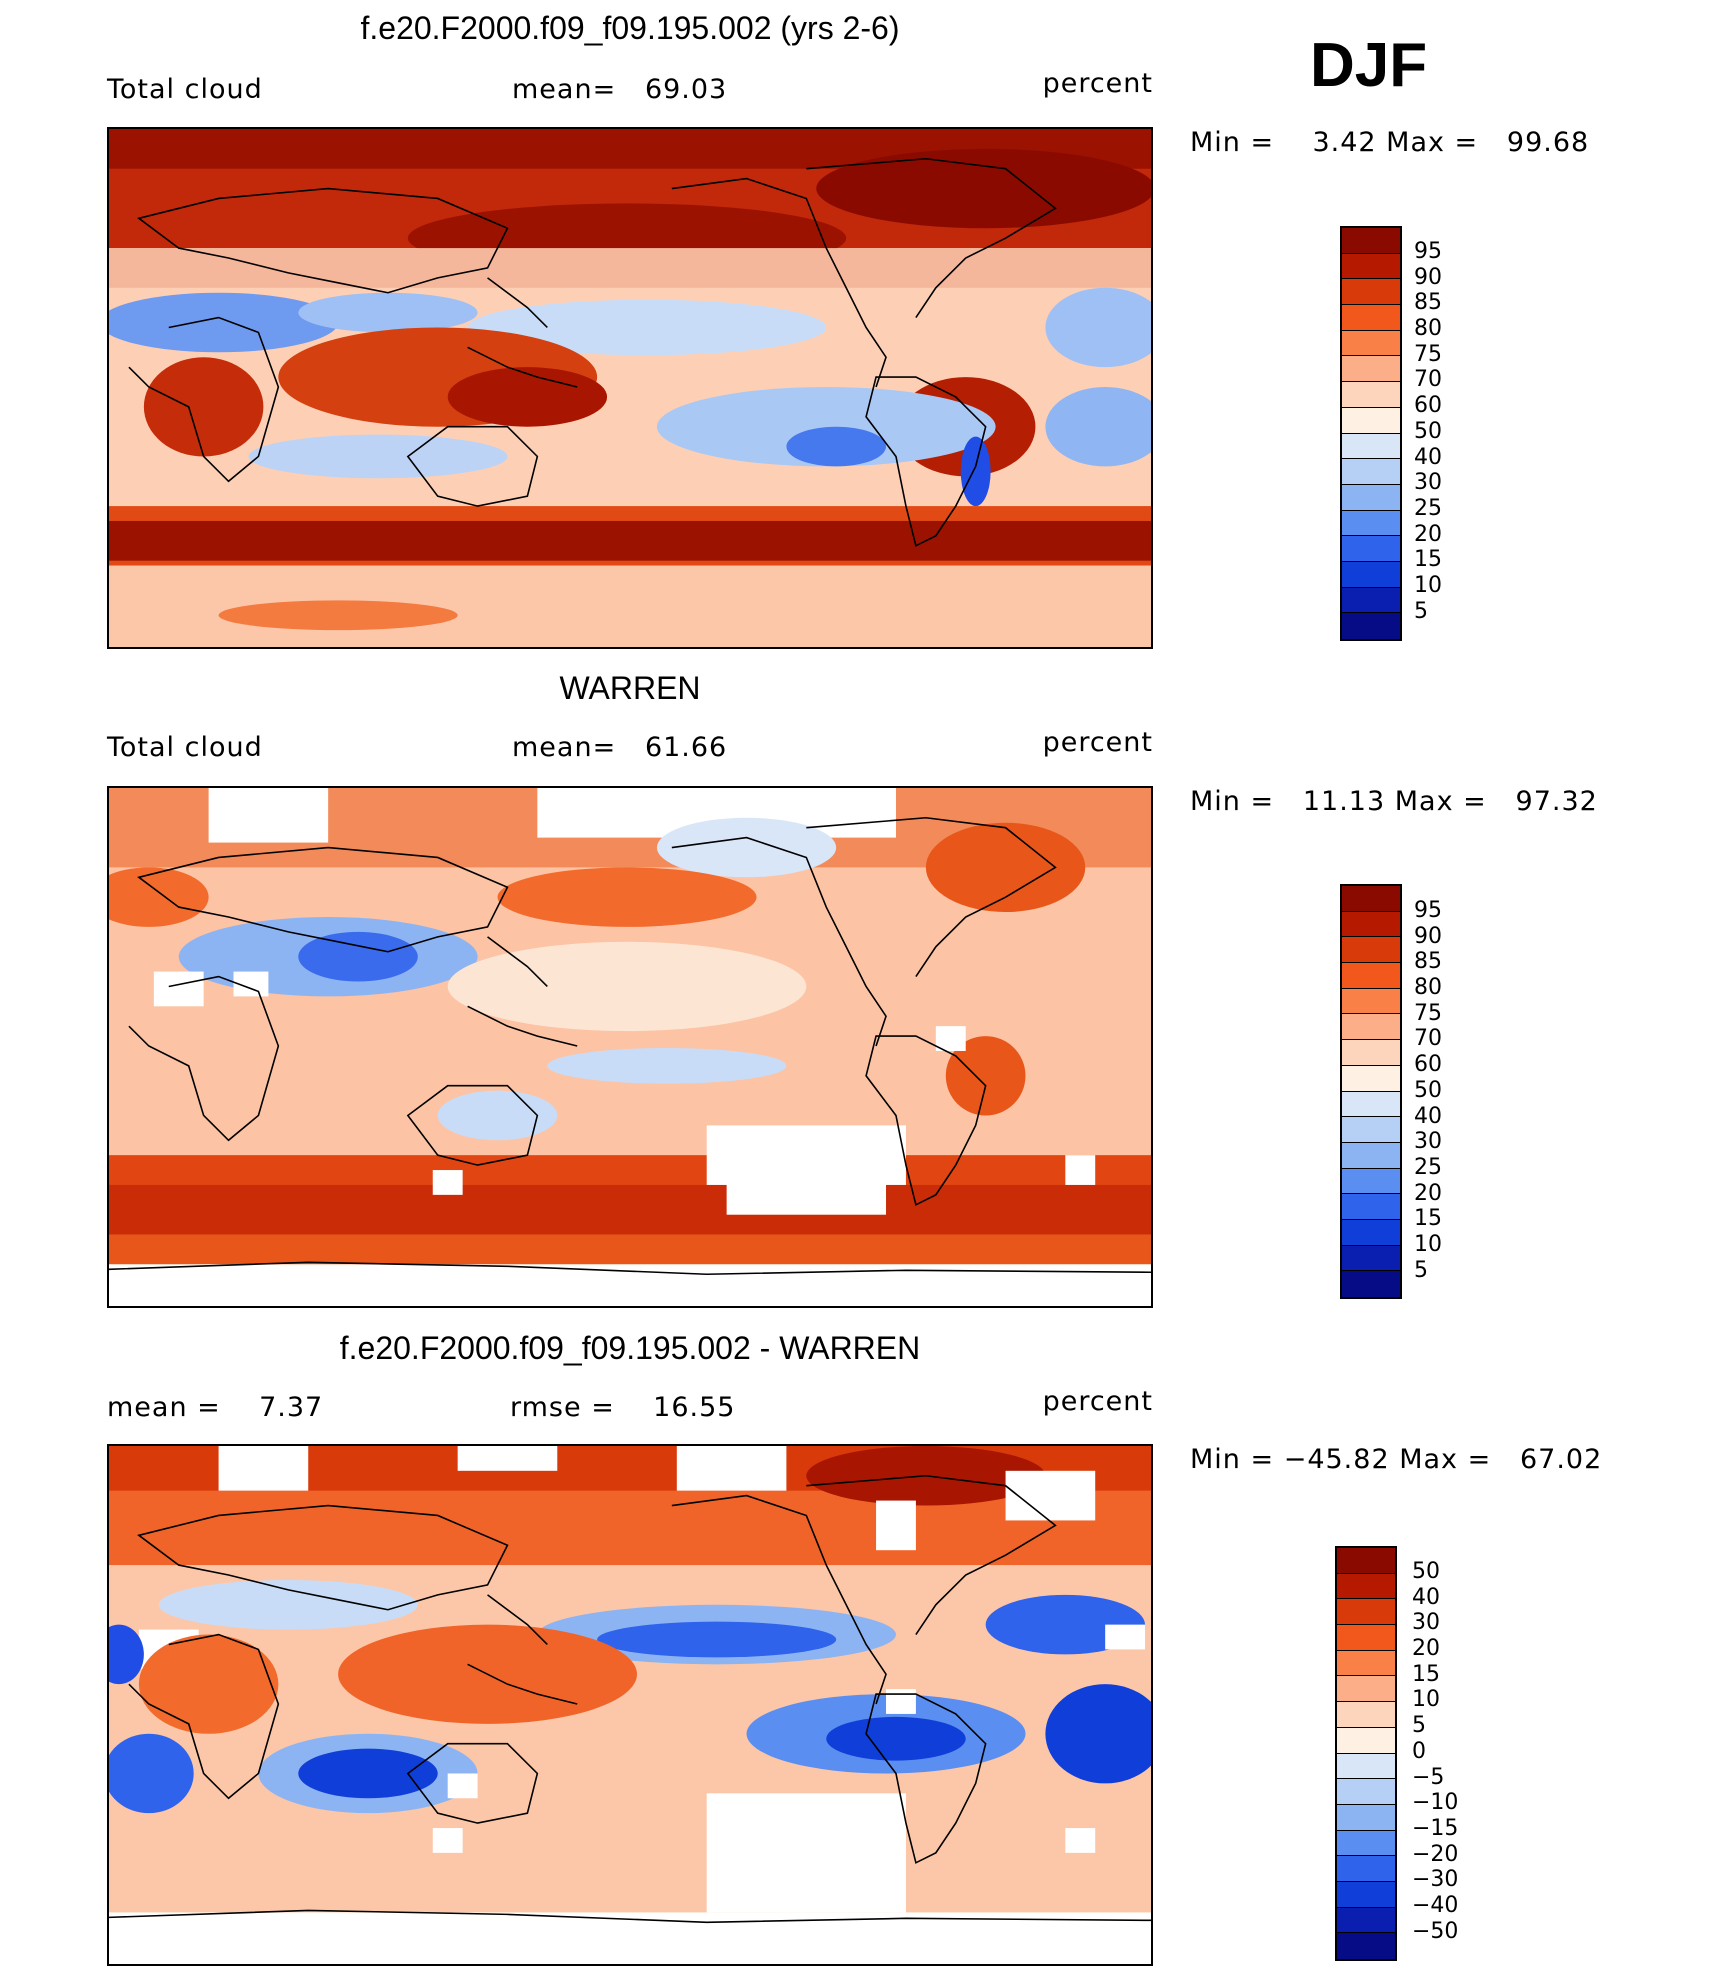 This screenshot has width=1710, height=1966. I want to click on colorbar-label: −30, so click(1435, 1880).